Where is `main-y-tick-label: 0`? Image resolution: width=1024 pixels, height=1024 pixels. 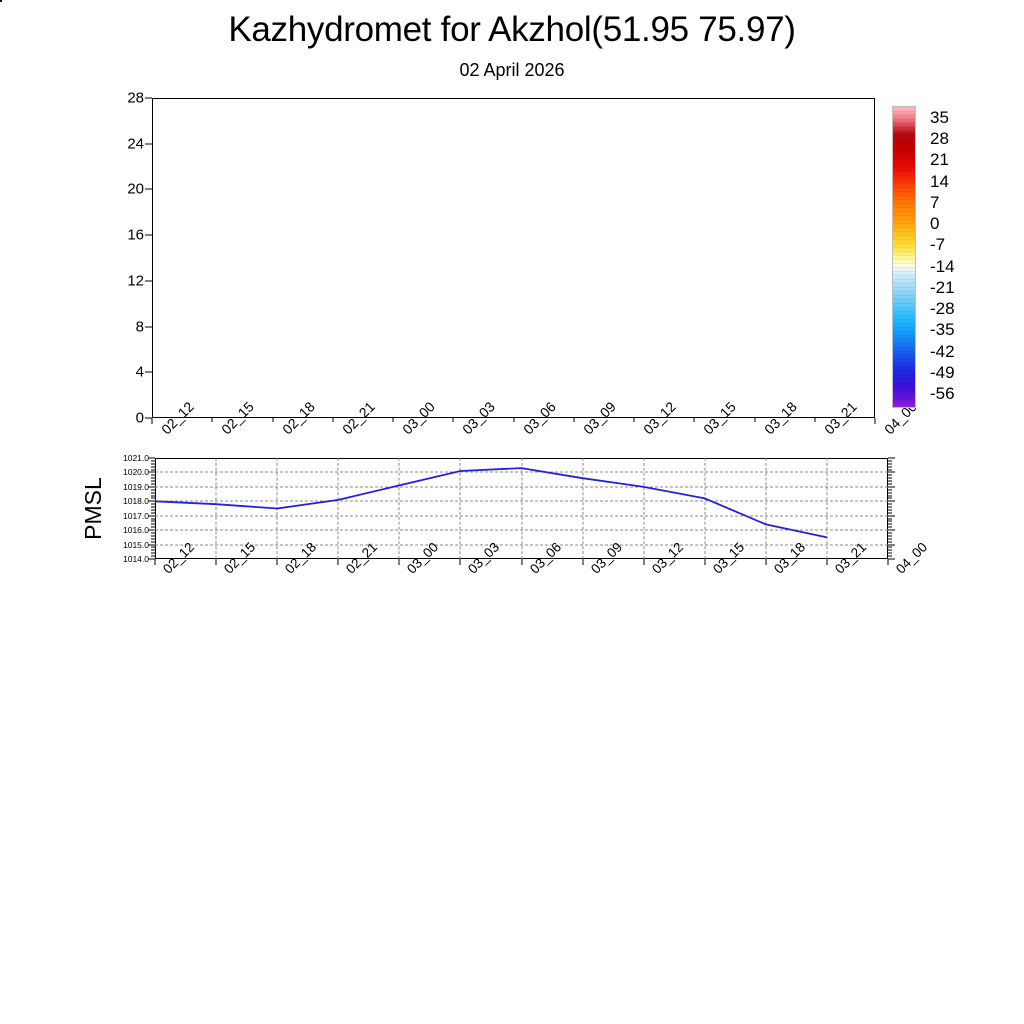
main-y-tick-label: 0 is located at coordinates (139, 418).